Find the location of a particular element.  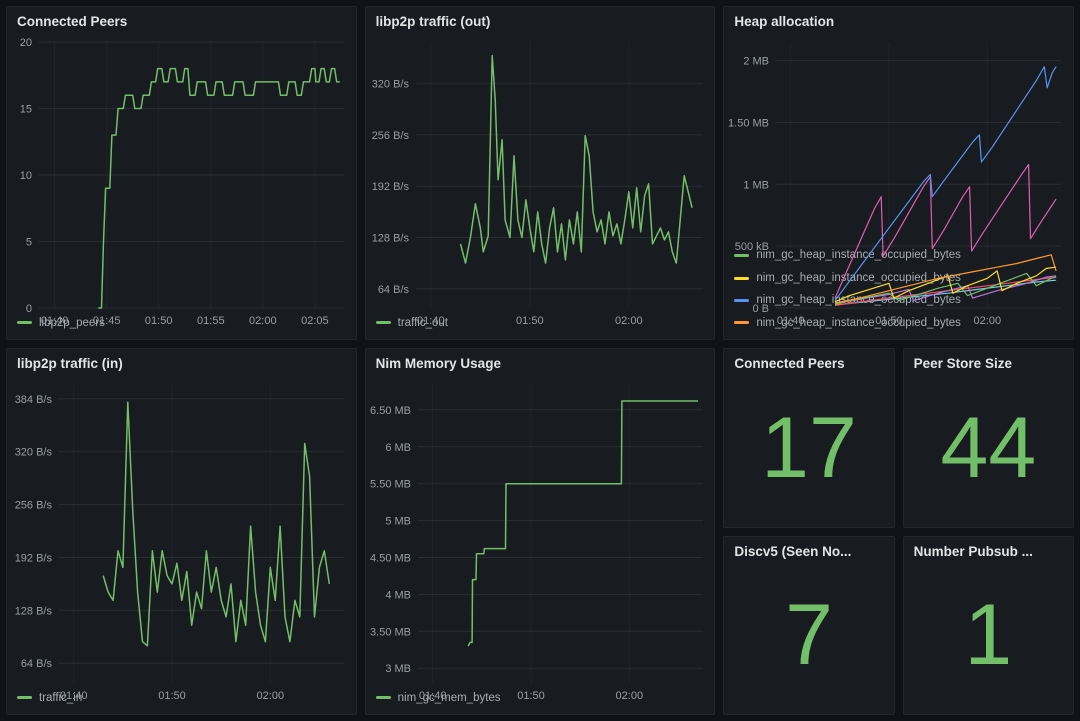

chart-svg: 0 5 10 15 20 01:40 01:45 01:50 01:55 02:00 02:05 is located at coordinates (181, 181).